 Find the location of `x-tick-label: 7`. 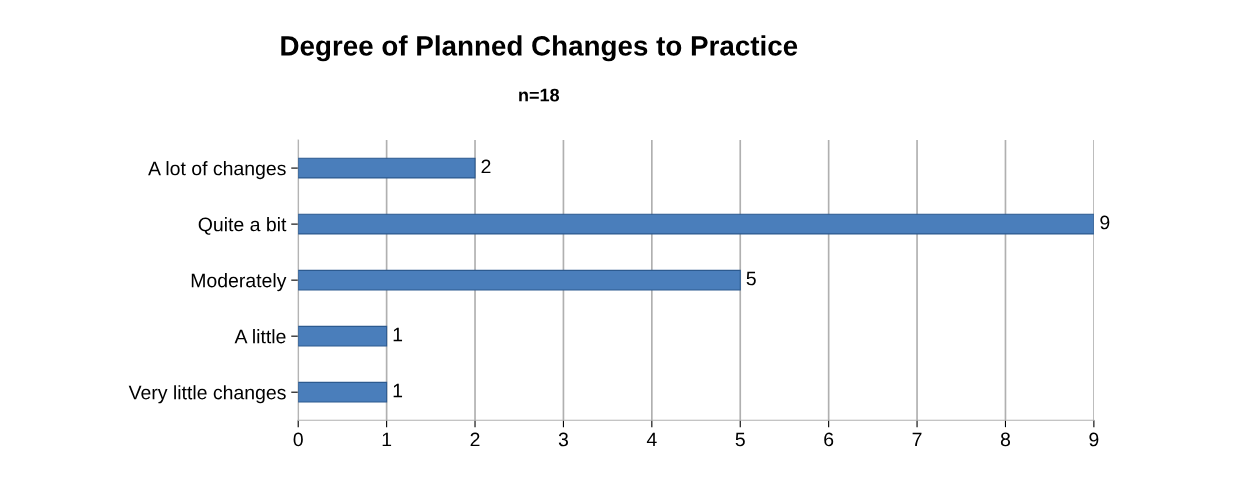

x-tick-label: 7 is located at coordinates (917, 439).